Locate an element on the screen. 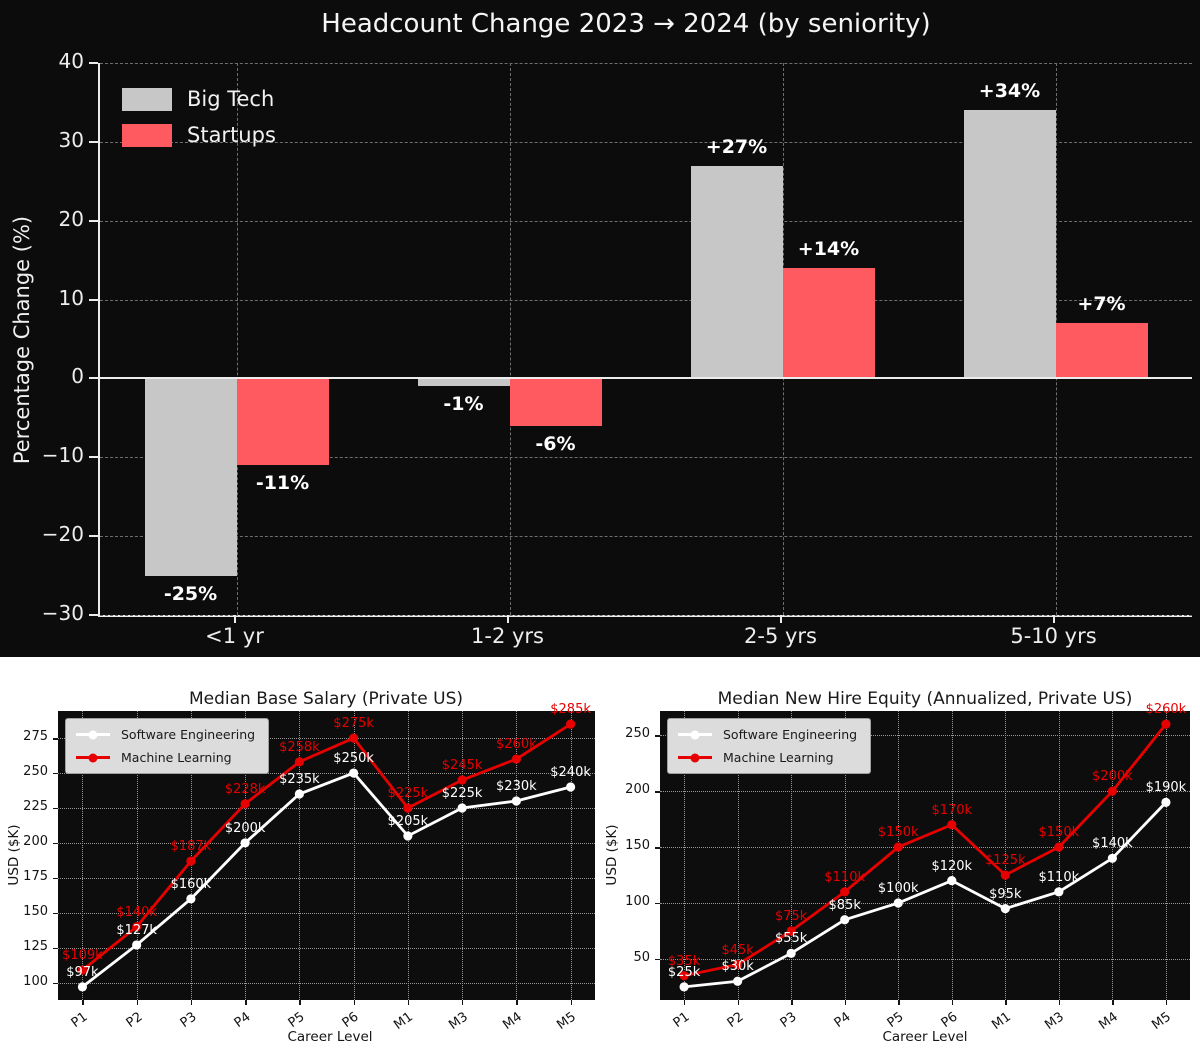  y-tick-label: 30 is located at coordinates (71, 139).